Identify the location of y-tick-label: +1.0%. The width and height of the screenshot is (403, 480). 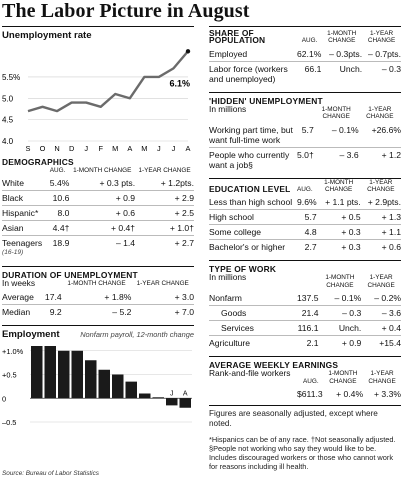
(13, 351).